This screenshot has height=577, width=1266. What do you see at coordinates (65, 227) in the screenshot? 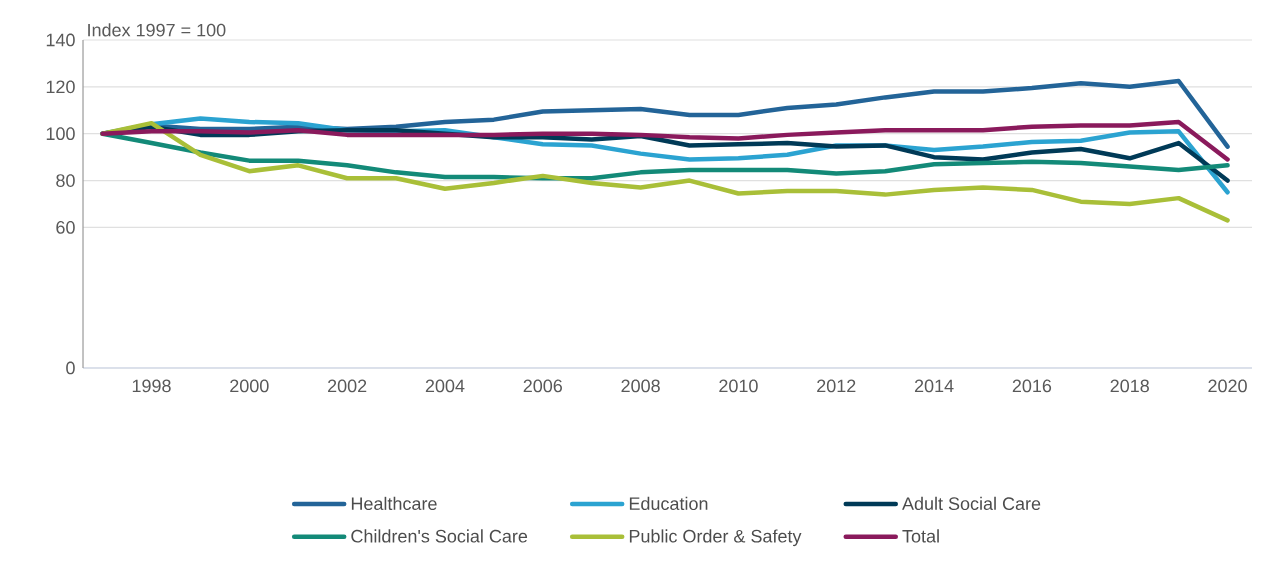
I see `y-tick-label: 60` at bounding box center [65, 227].